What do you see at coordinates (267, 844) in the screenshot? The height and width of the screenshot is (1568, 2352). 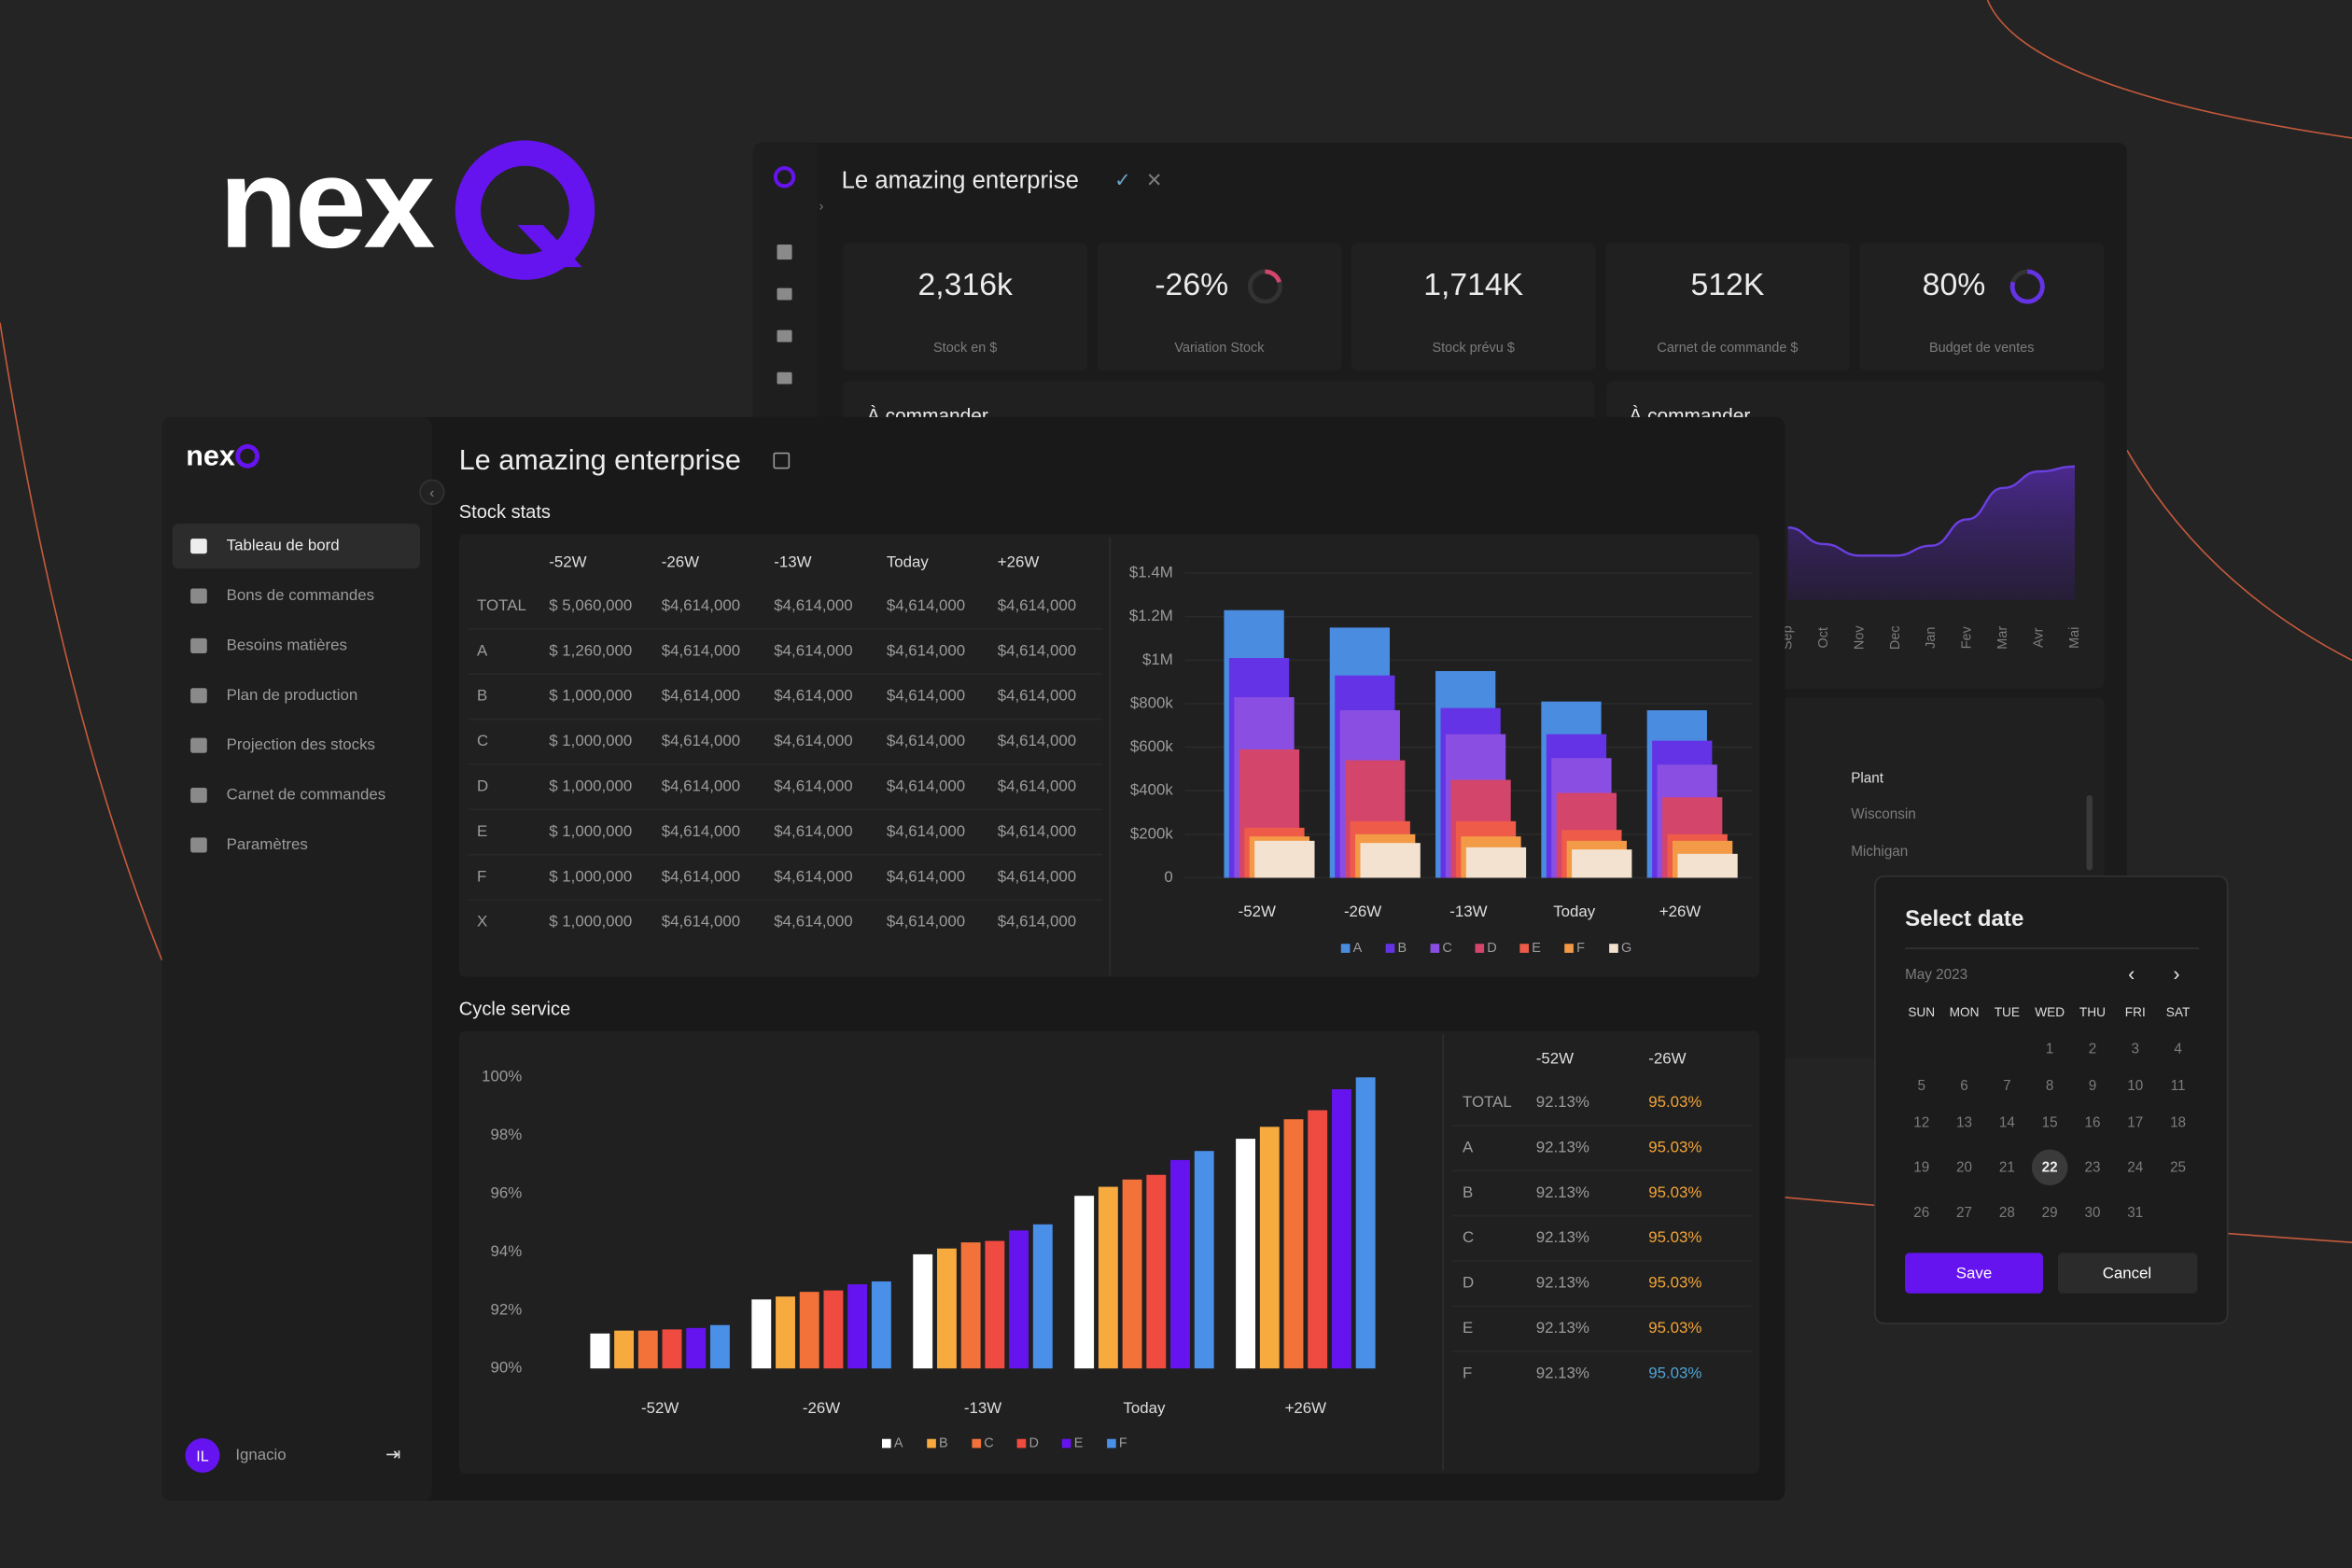 I see `nav-item: Paramètres` at bounding box center [267, 844].